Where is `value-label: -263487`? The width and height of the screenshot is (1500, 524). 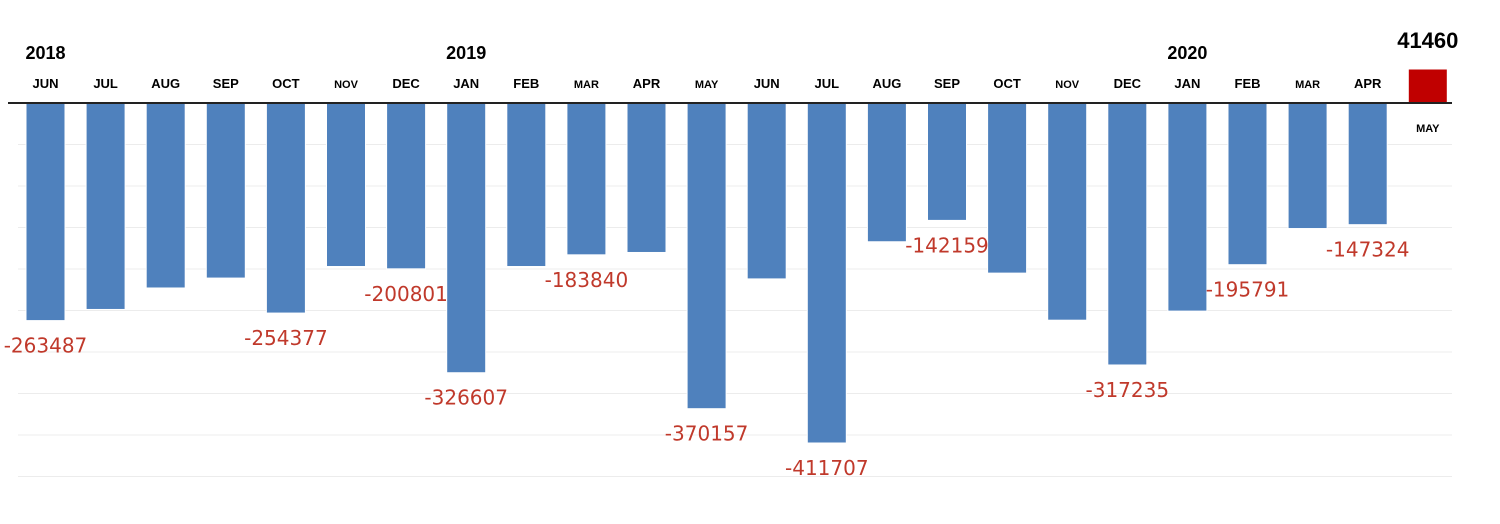
value-label: -263487 is located at coordinates (46, 346).